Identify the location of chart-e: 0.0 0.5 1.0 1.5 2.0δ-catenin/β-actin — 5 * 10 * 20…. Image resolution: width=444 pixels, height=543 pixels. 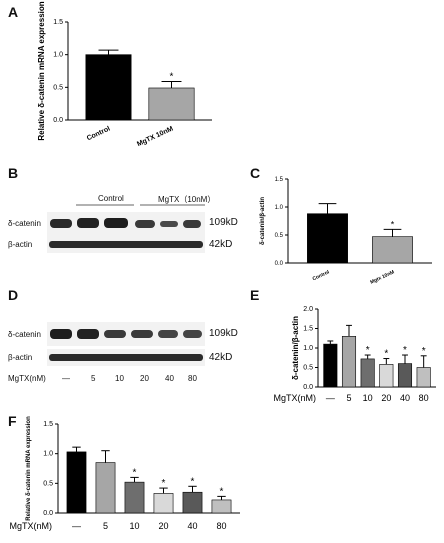
(355, 354).